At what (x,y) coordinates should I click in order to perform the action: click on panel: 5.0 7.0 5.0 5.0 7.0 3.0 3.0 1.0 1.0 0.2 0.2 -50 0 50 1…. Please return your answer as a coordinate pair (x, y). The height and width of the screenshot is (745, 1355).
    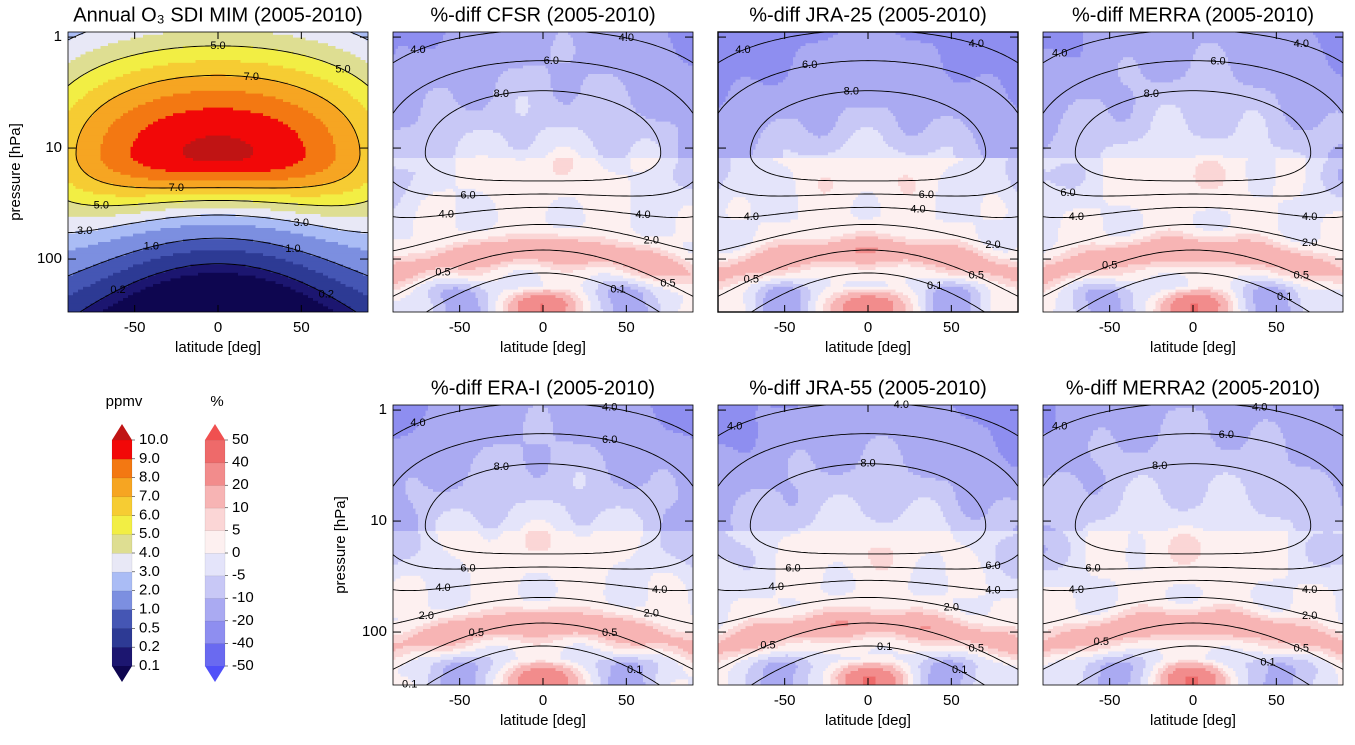
    Looking at the image, I should click on (188, 180).